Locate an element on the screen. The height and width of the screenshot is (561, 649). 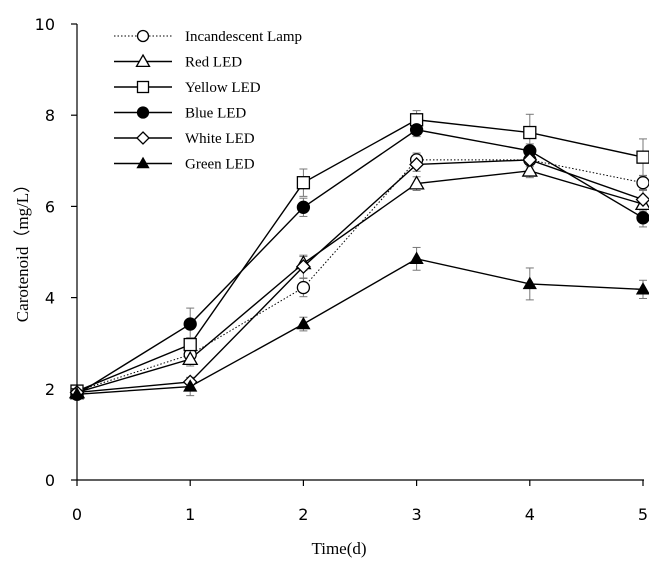
legend-marker-incandescent-lamp is located at coordinates (143, 36).